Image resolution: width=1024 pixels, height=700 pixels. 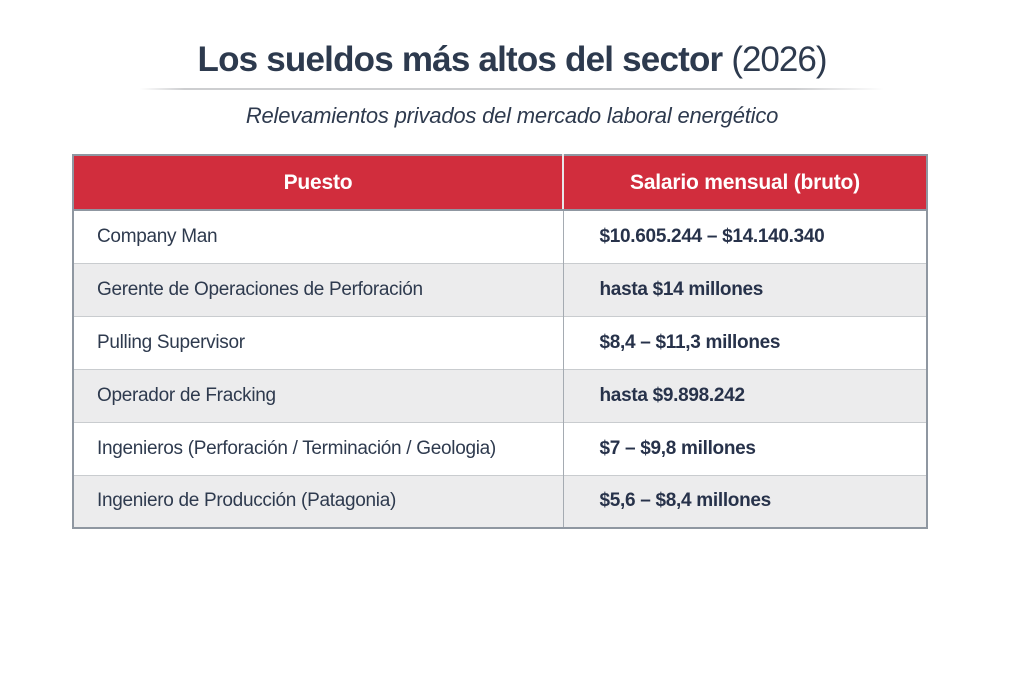 I want to click on table-row: Operador de Fracking hasta $9.898.242, so click(x=500, y=395).